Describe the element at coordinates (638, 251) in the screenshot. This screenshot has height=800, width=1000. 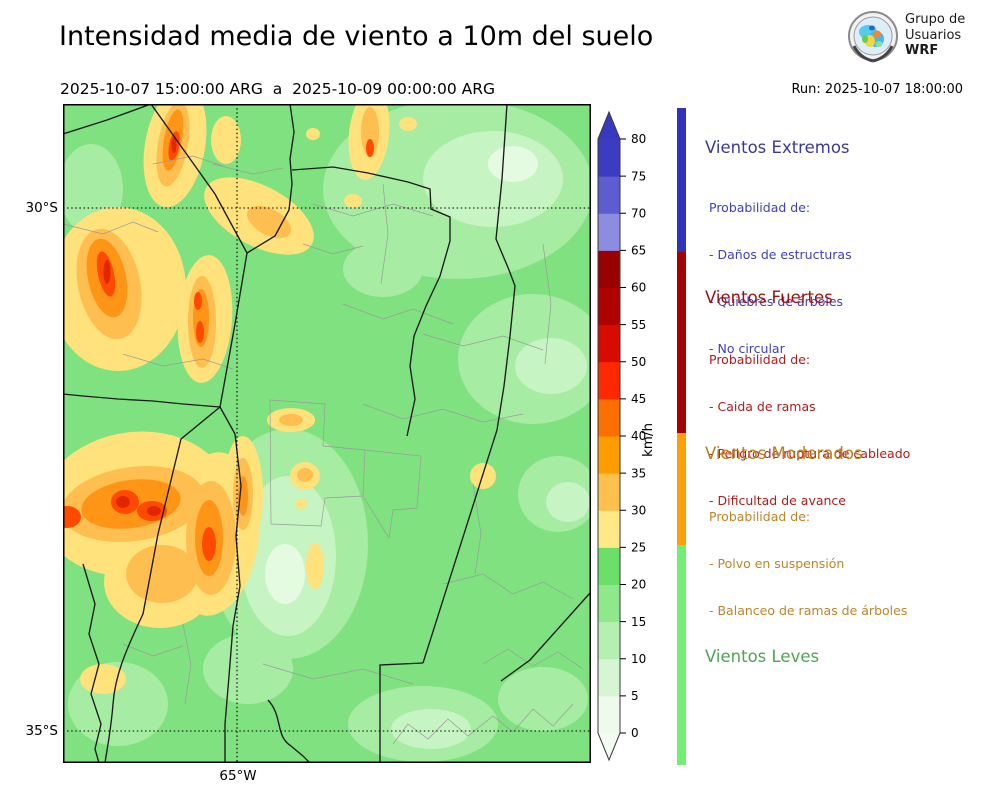
I see `svg-text: 65` at that location.